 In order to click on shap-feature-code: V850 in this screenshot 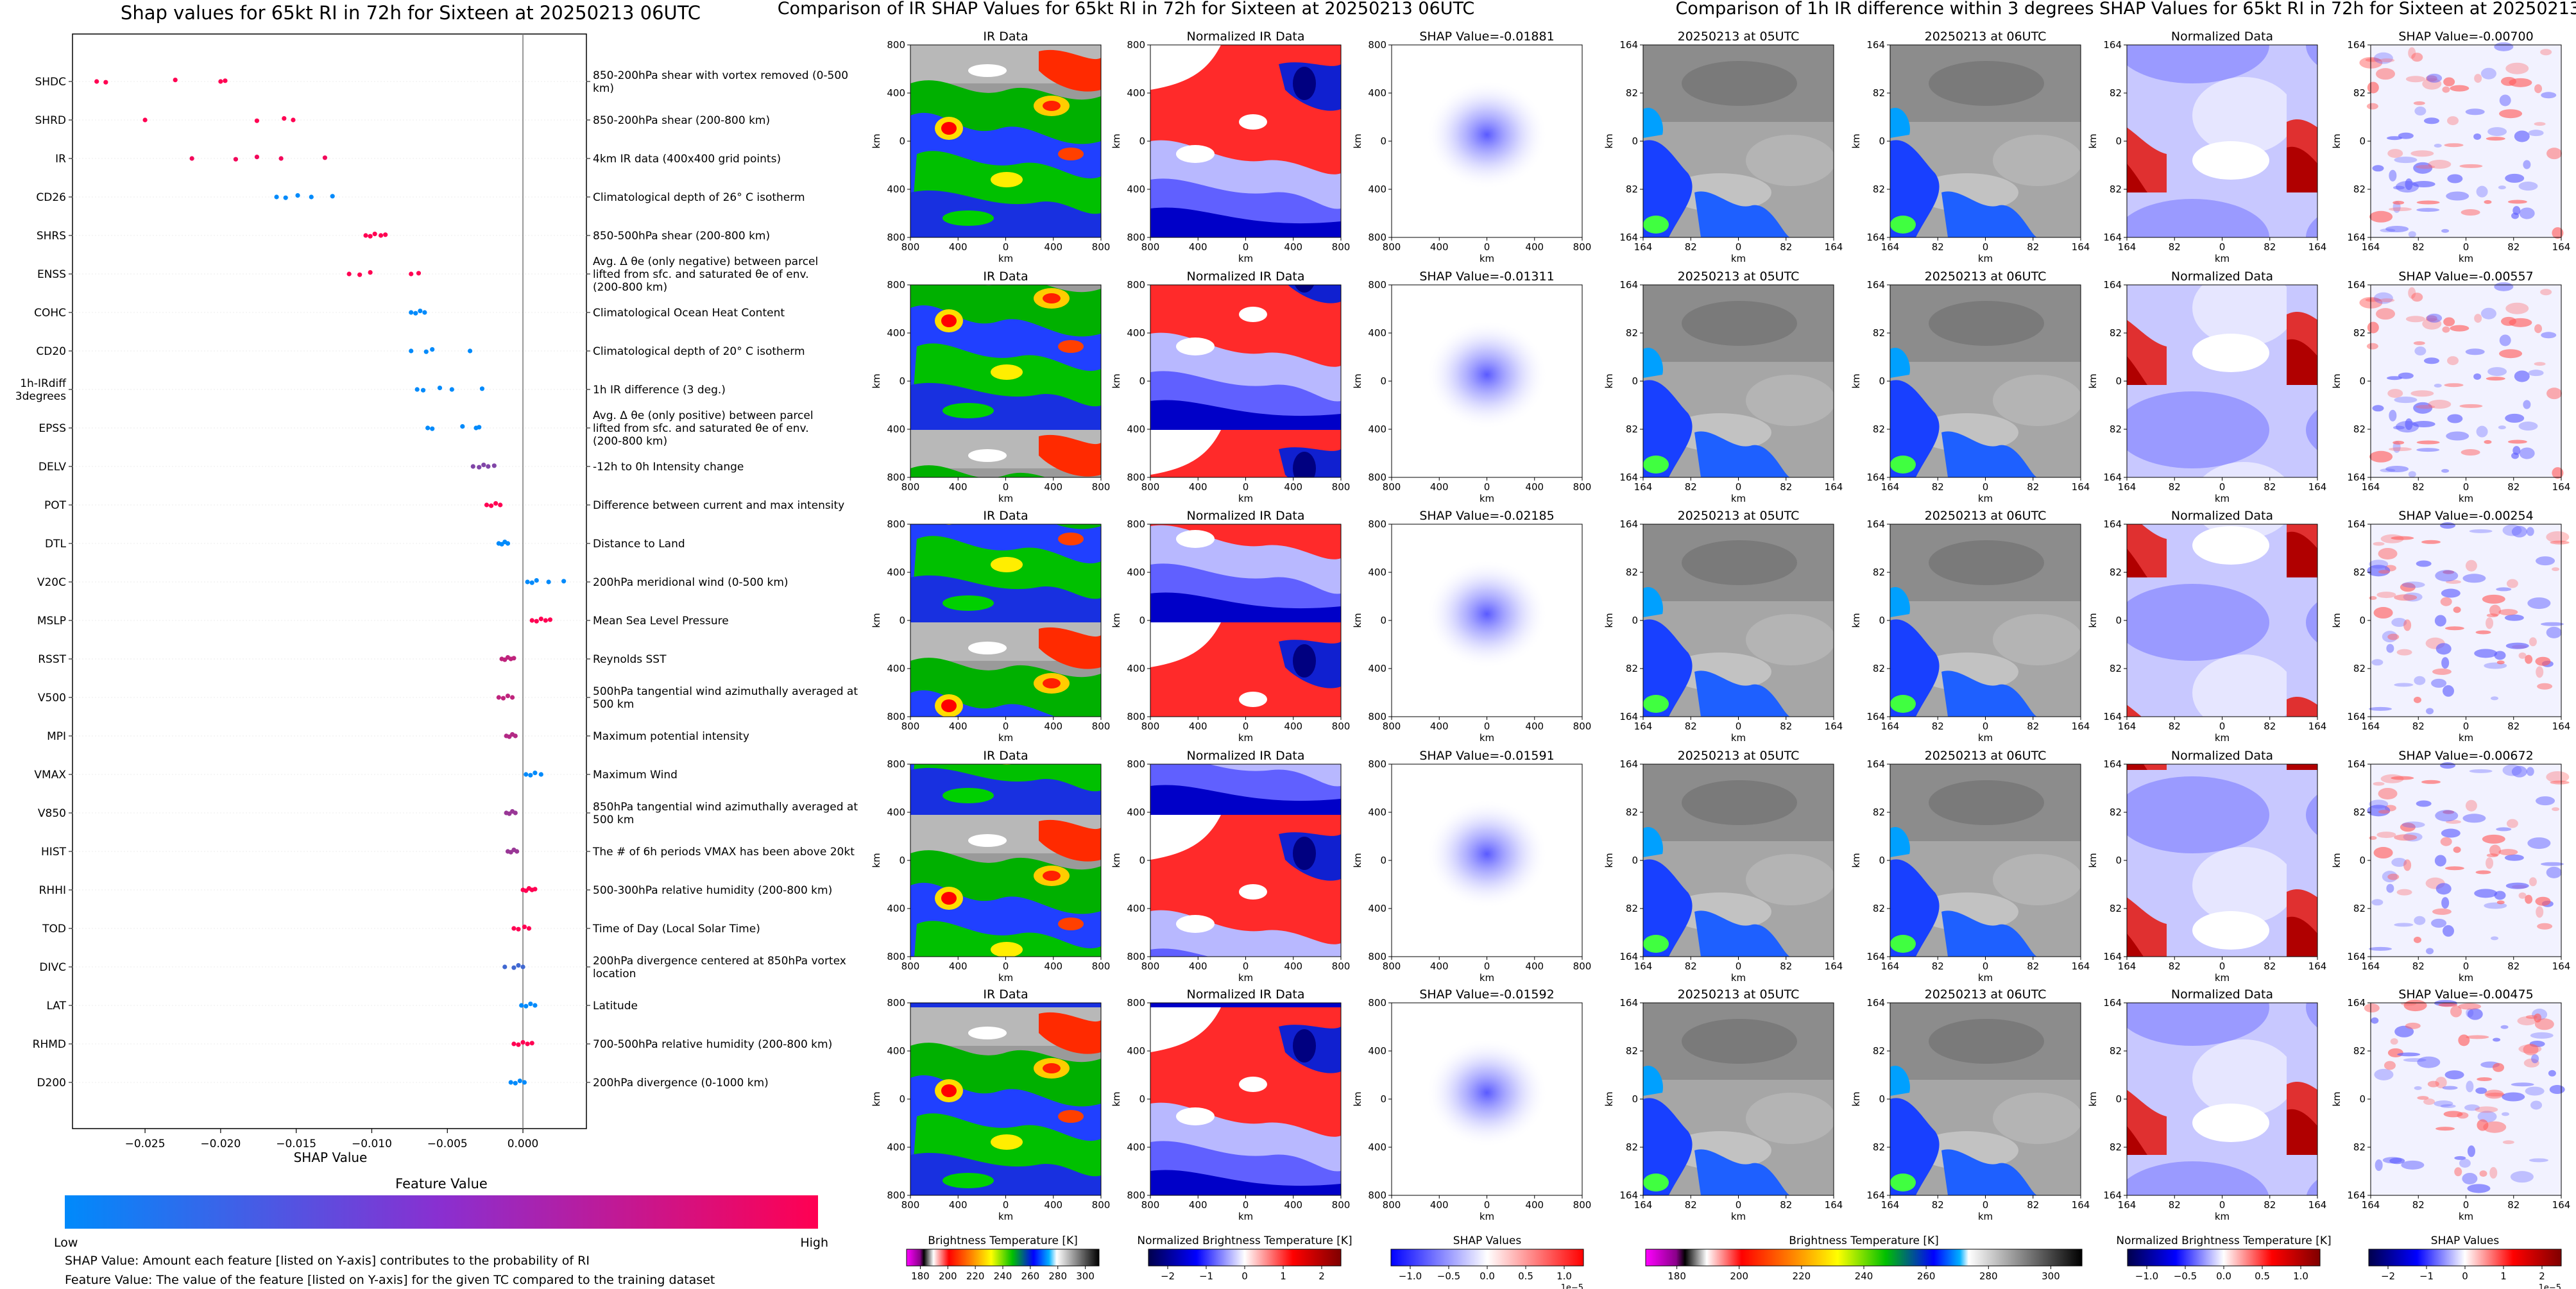, I will do `click(52, 814)`.